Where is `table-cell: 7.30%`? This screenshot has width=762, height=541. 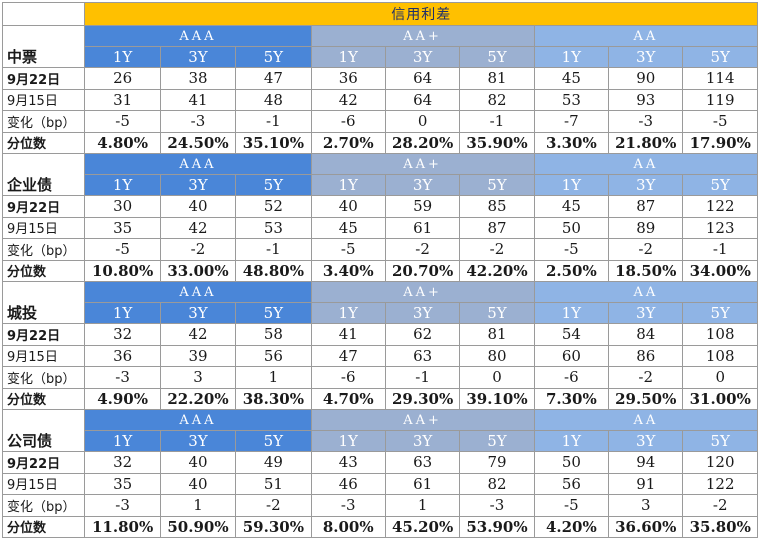
table-cell: 7.30% is located at coordinates (571, 398).